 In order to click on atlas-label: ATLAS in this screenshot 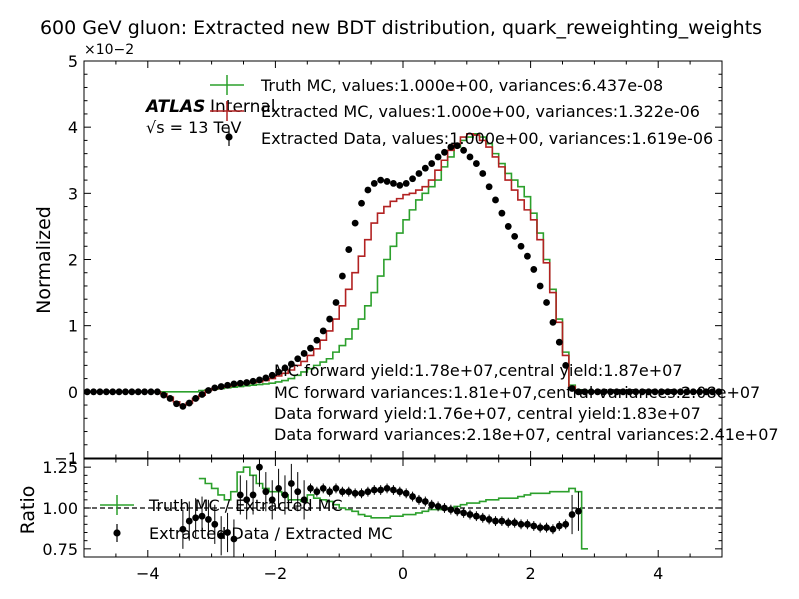, I will do `click(174, 107)`.